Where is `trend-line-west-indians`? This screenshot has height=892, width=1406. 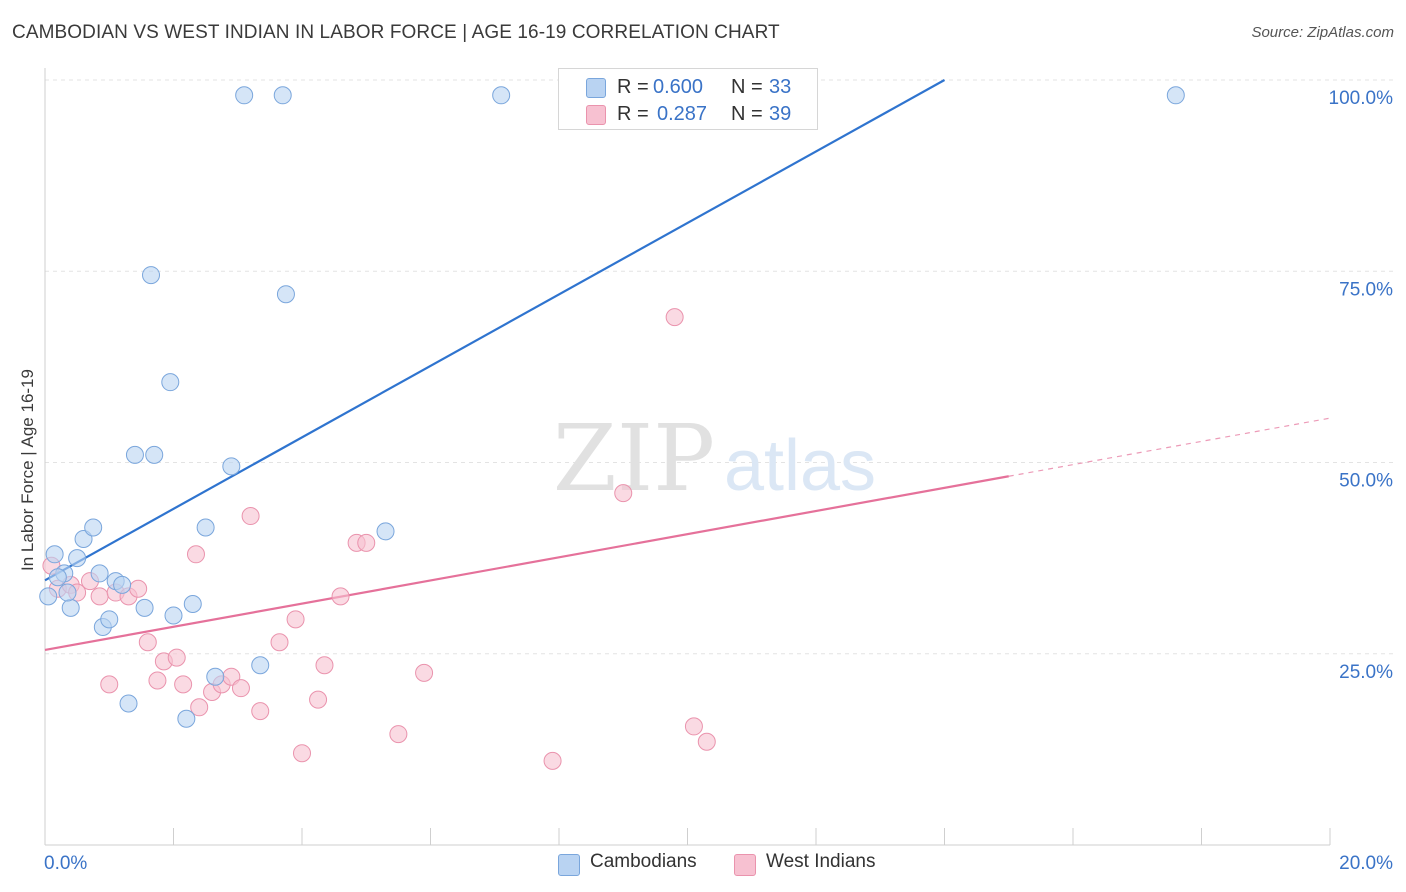 trend-line-west-indians is located at coordinates (526, 563).